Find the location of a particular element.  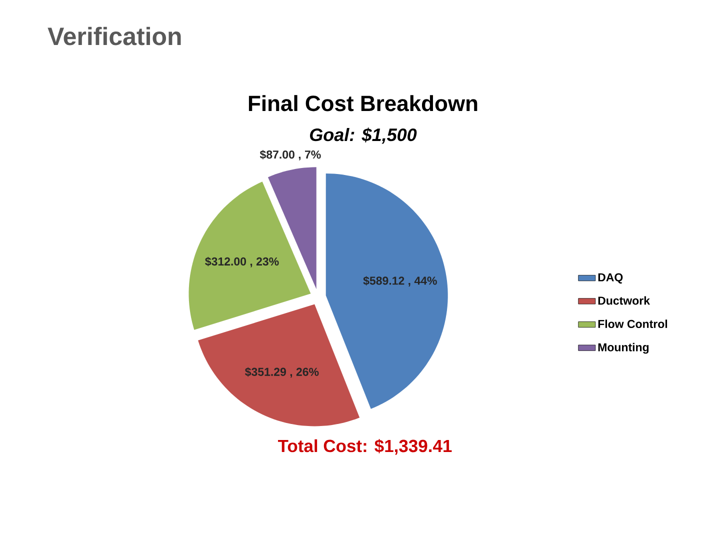

data-label: $87.00 , 7% is located at coordinates (290, 155).